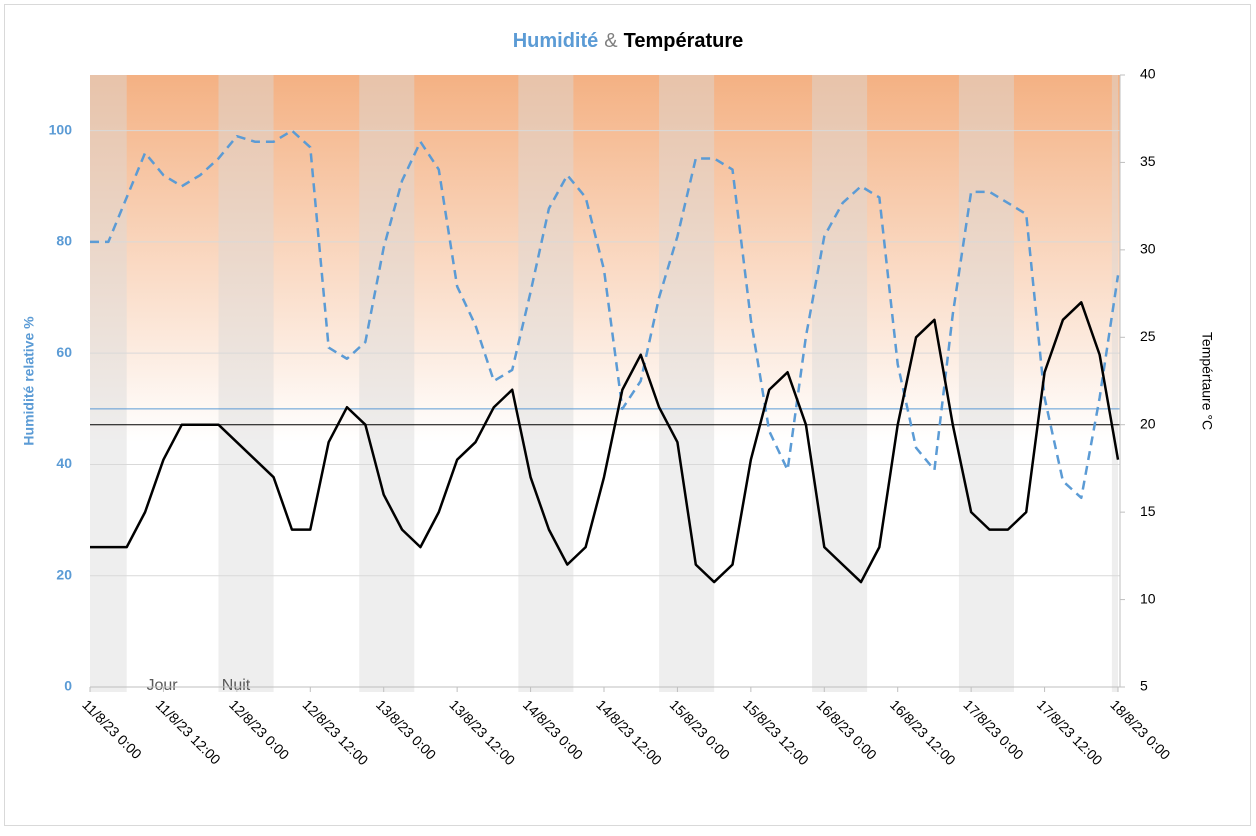 The width and height of the screenshot is (1256, 836). I want to click on chart-title: Humidité & Température, so click(628, 41).